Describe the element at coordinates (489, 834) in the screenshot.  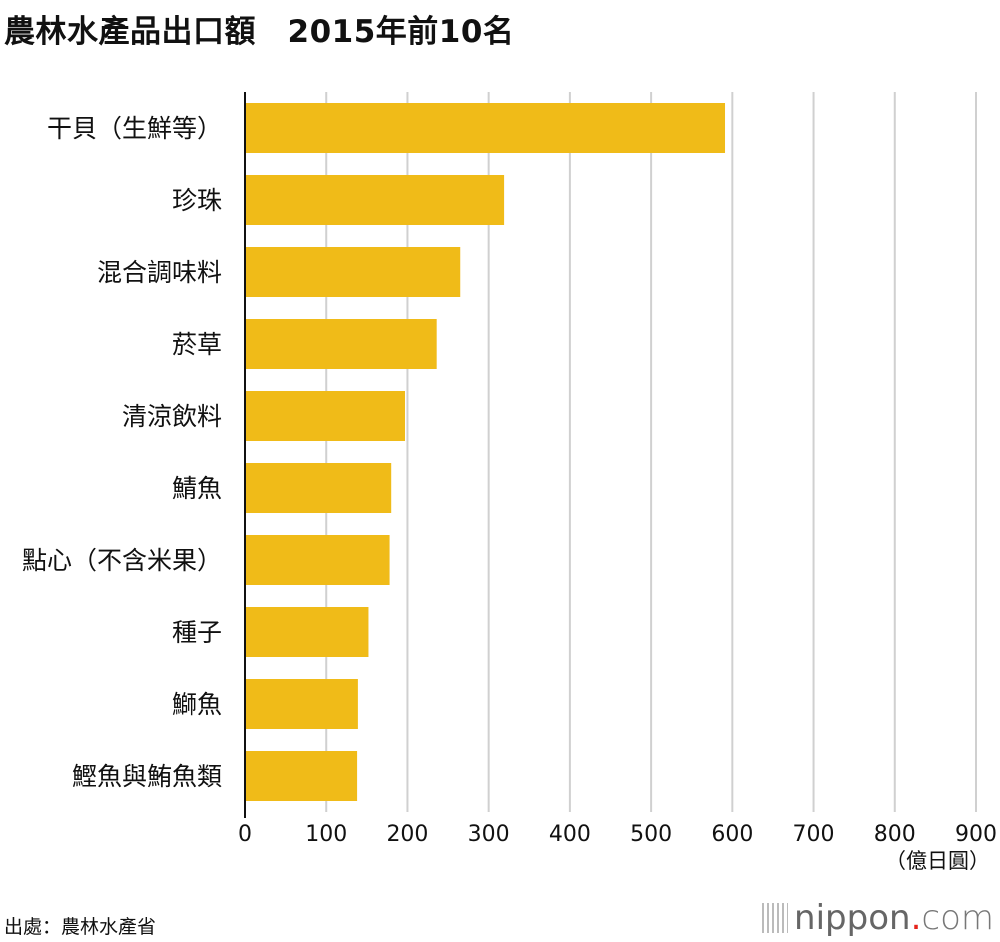
I see `x-tick-label: 300` at that location.